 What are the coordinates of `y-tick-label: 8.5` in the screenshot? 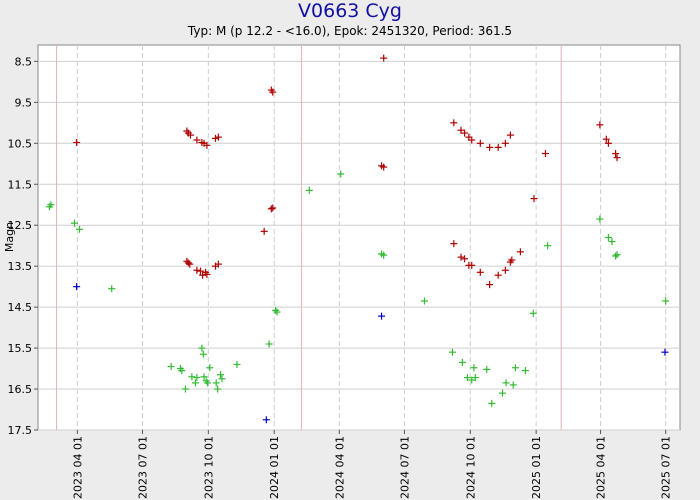 It's located at (24, 61).